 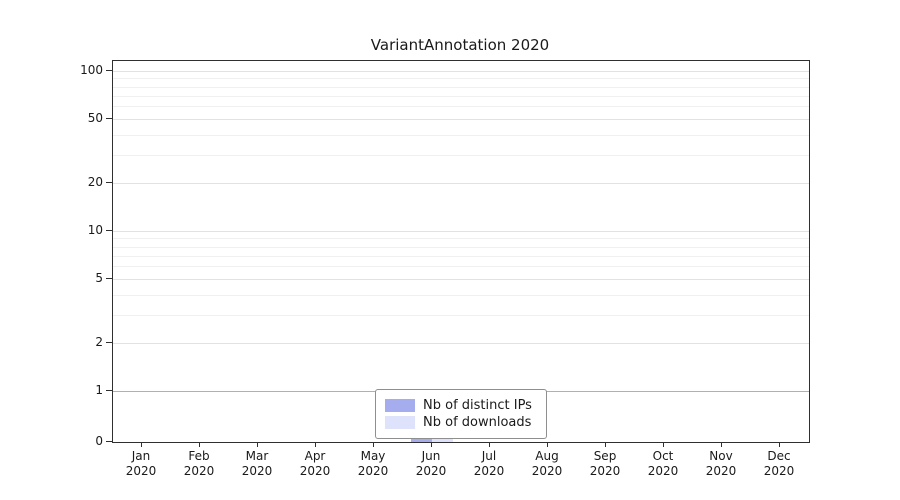 What do you see at coordinates (477, 405) in the screenshot?
I see `legend-label-distinct-ips: Nb of distinct IPs` at bounding box center [477, 405].